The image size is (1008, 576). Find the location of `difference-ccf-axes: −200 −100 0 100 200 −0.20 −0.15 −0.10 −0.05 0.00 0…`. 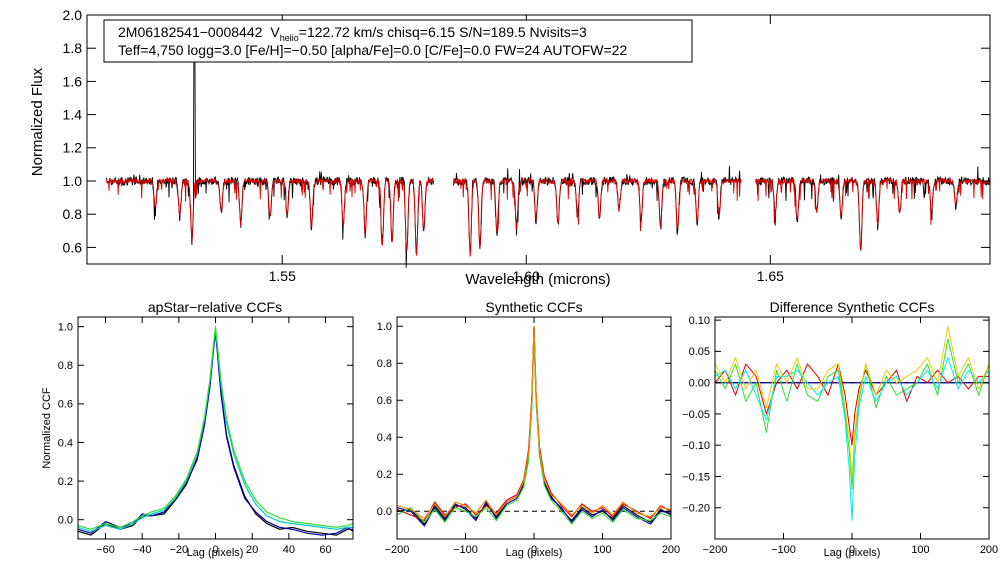

difference-ccf-axes: −200 −100 0 100 200 −0.20 −0.15 −0.10 −0.05 0.00 0… is located at coordinates (840, 435).